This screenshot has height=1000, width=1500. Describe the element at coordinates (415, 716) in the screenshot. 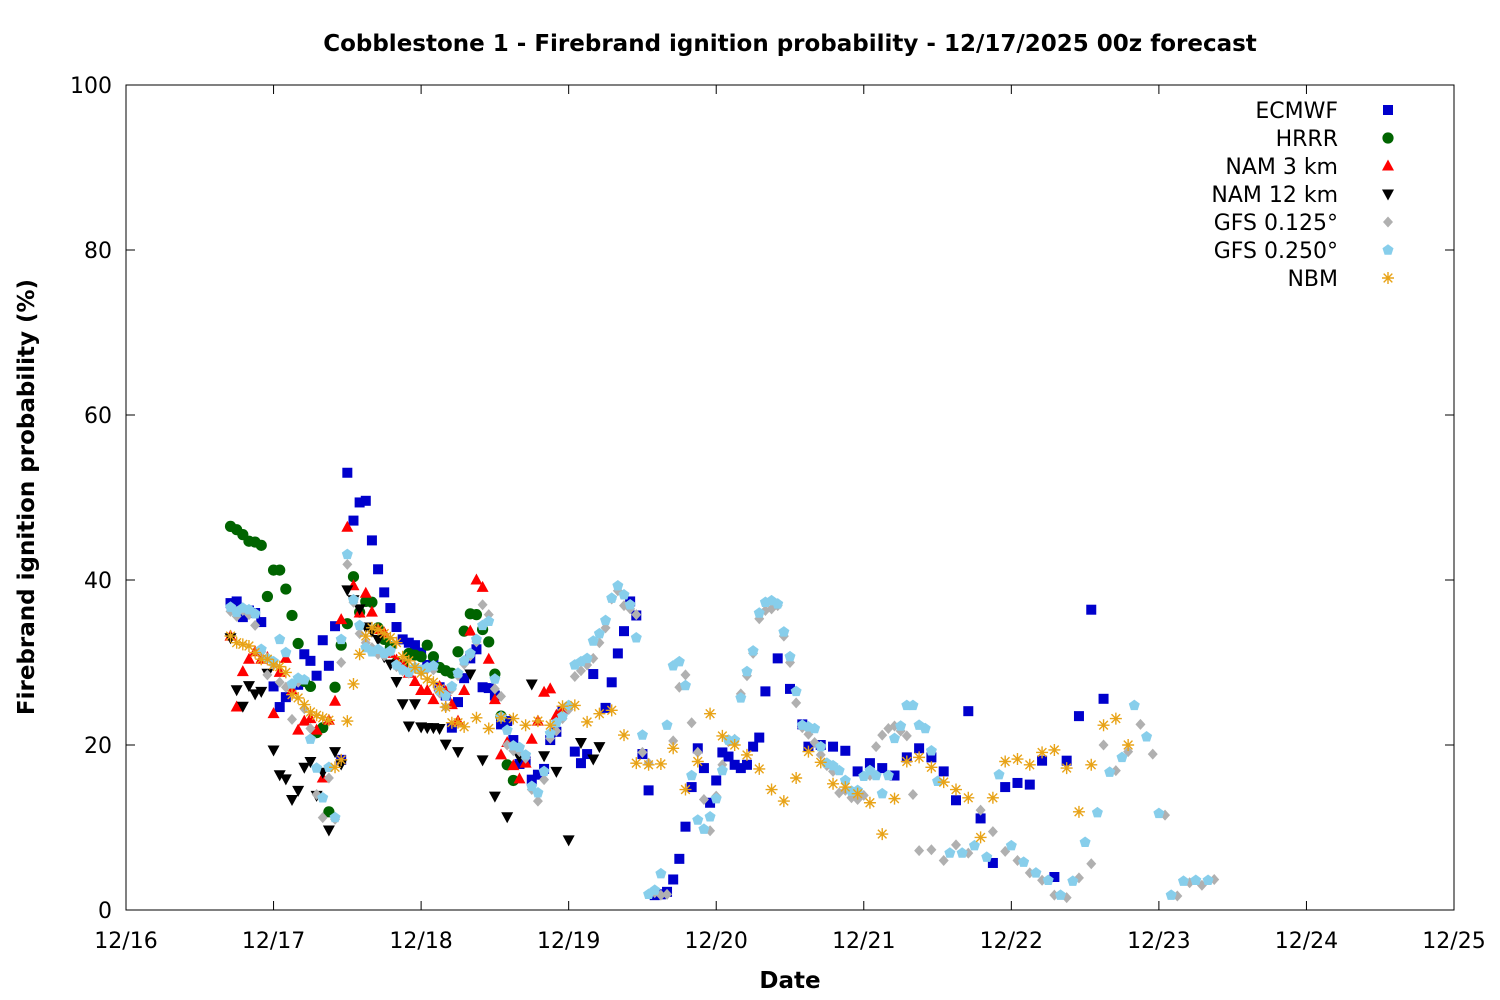

I see `series-nam-12-km` at that location.